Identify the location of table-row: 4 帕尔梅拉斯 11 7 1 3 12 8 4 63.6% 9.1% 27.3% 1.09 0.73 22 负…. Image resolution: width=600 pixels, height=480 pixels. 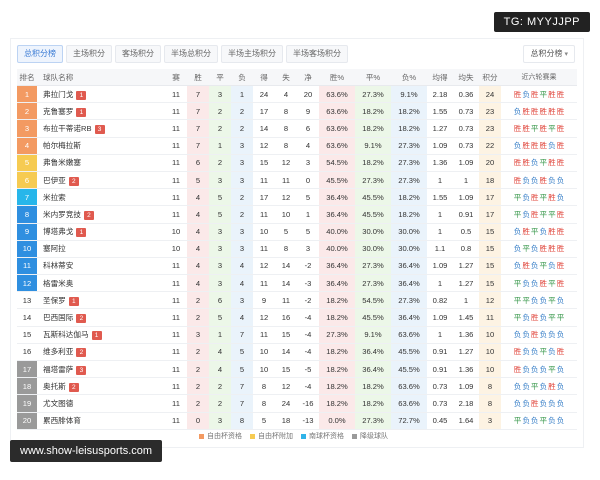
(297, 146).